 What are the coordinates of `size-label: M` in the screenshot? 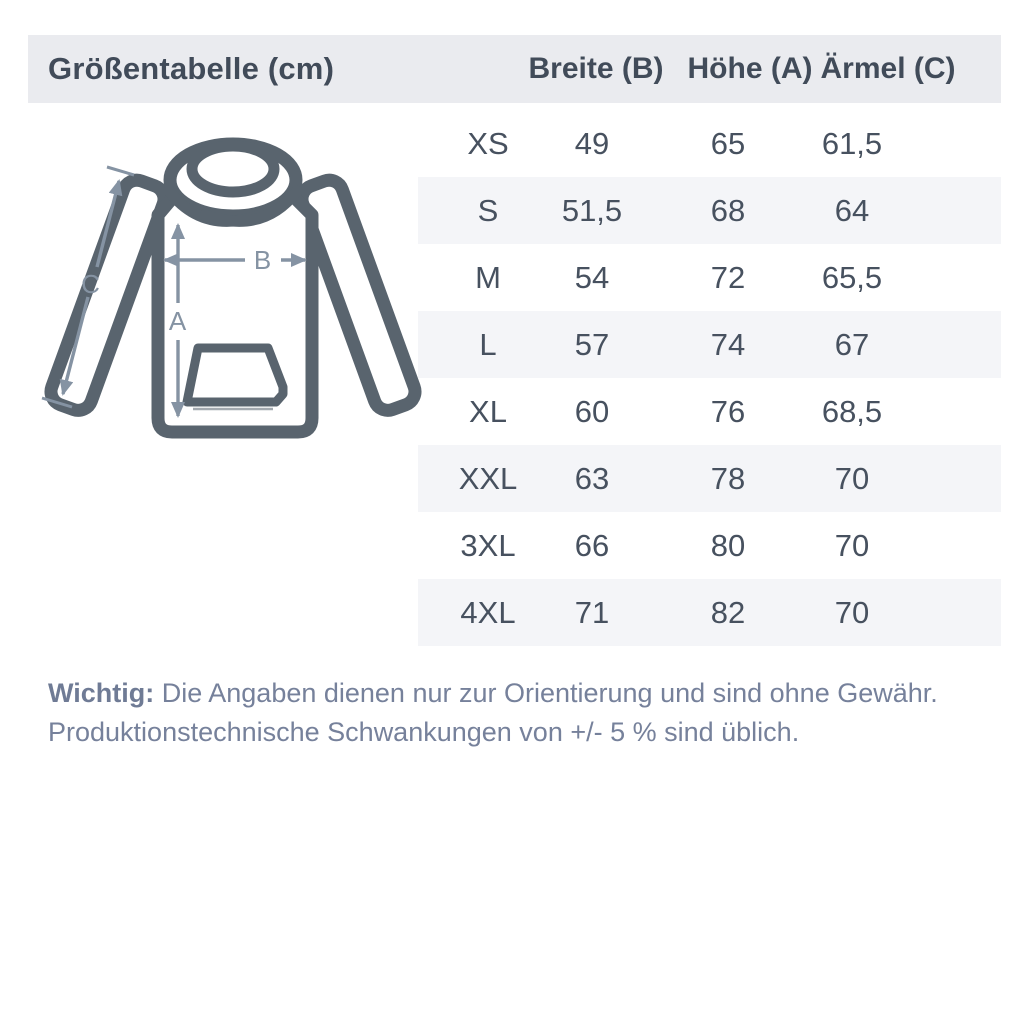 It's located at (488, 277).